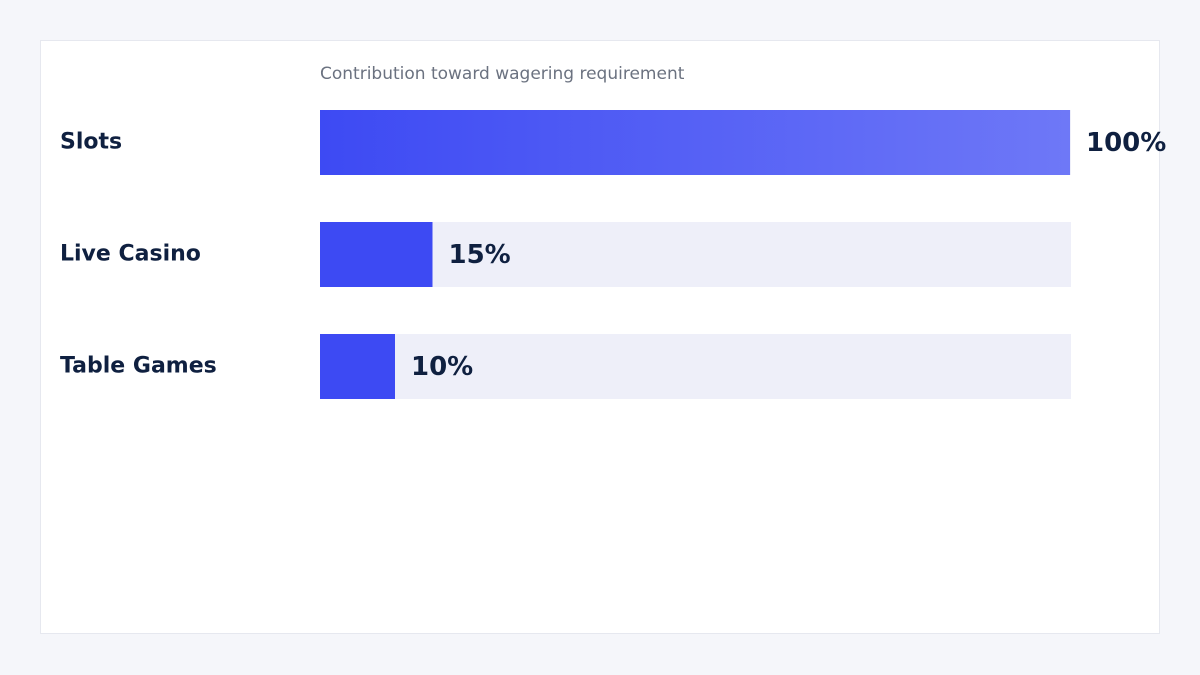  I want to click on value-label: 15%, so click(480, 255).